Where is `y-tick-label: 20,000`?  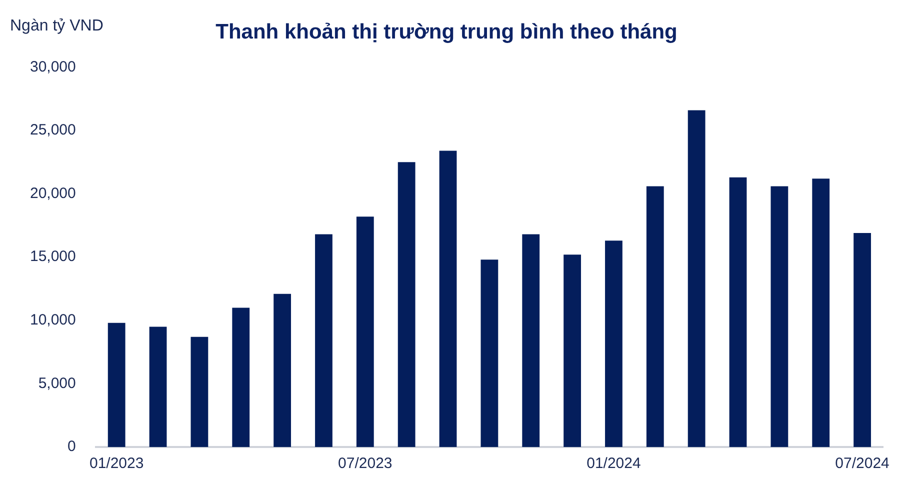 y-tick-label: 20,000 is located at coordinates (53, 193).